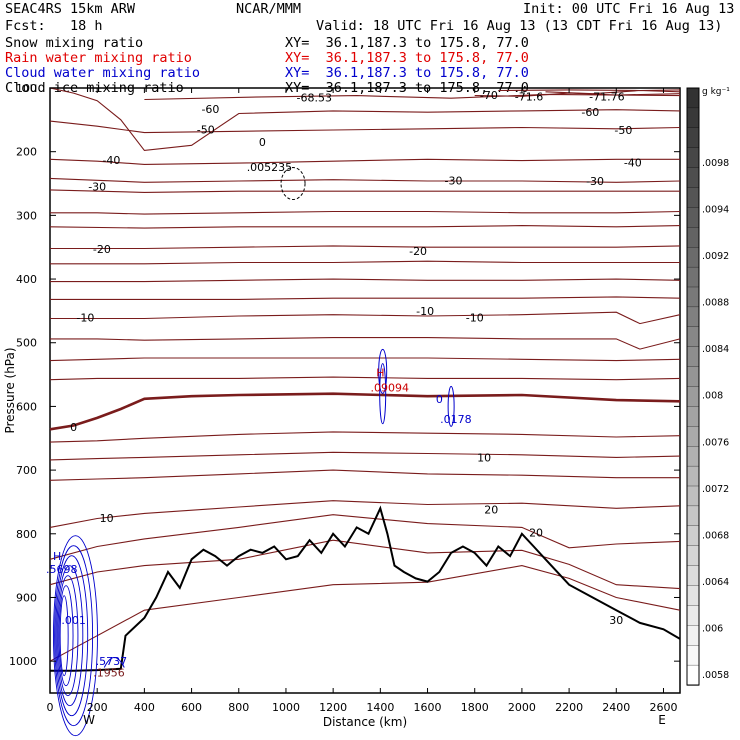 The width and height of the screenshot is (740, 740). Describe the element at coordinates (616, 620) in the screenshot. I see `isotherm-label: 30` at that location.